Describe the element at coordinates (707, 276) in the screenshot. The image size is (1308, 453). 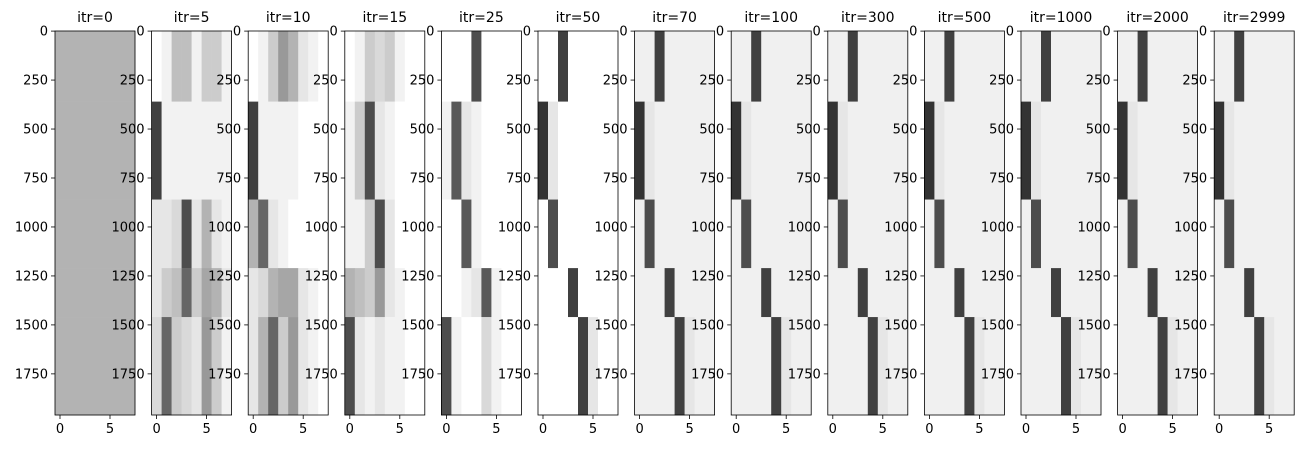
I see `y-tick-label: 1250` at that location.